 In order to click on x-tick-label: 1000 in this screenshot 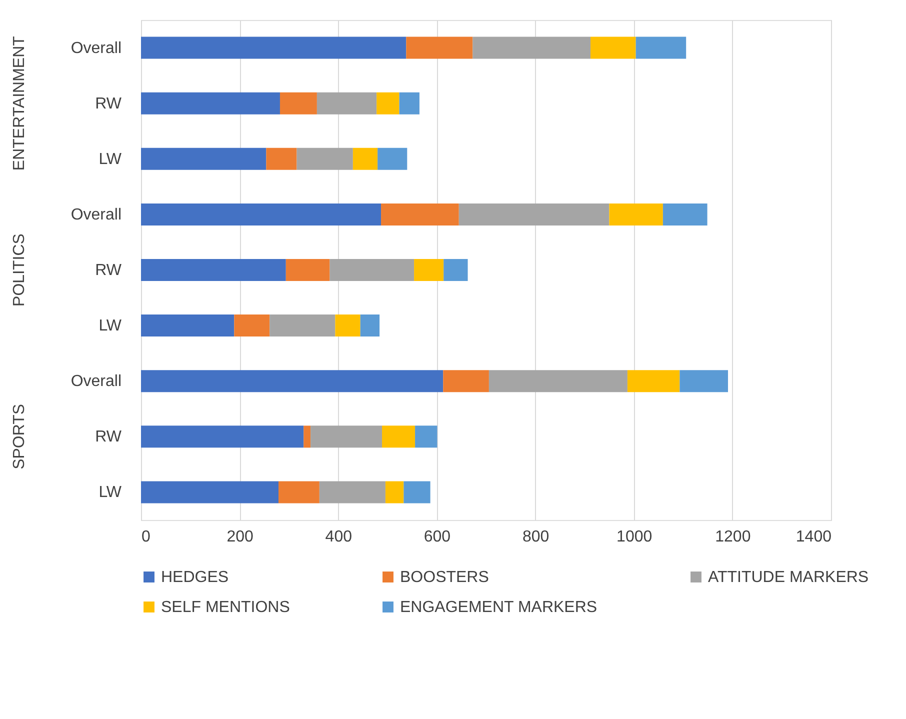, I will do `click(634, 537)`.